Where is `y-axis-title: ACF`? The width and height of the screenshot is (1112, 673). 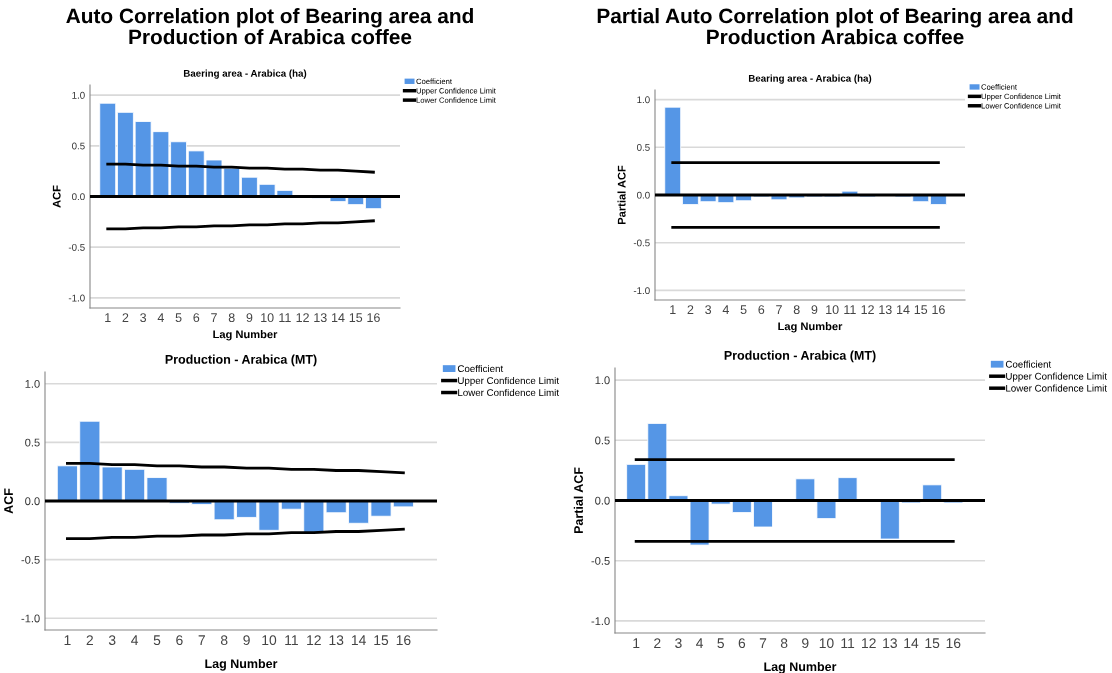
y-axis-title: ACF is located at coordinates (56, 196).